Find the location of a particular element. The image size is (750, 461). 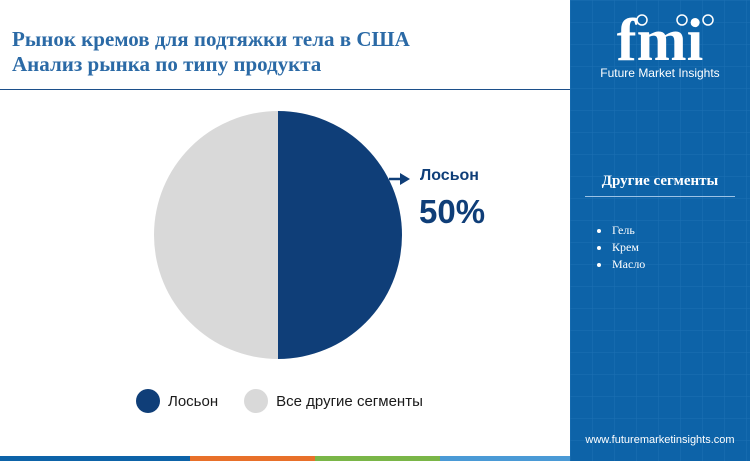

segment-label: Масло is located at coordinates (629, 264).